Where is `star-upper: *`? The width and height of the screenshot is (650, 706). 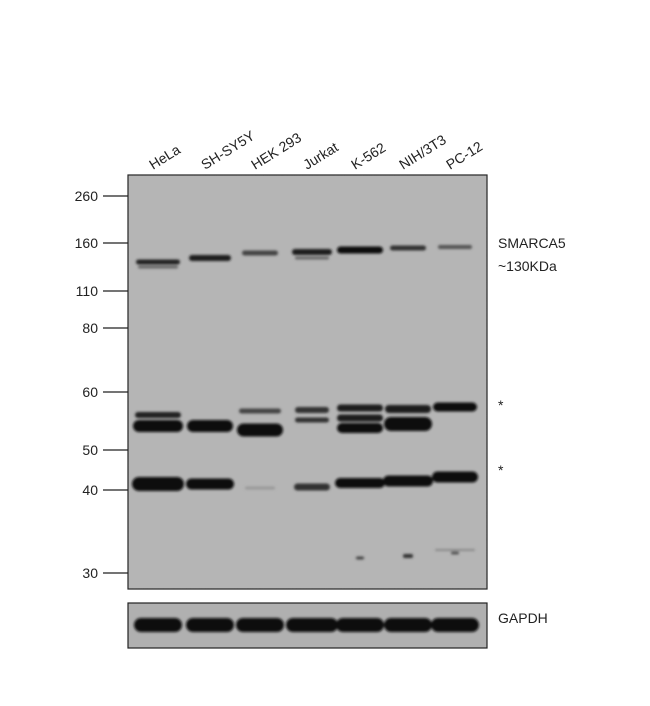
star-upper: * is located at coordinates (501, 405).